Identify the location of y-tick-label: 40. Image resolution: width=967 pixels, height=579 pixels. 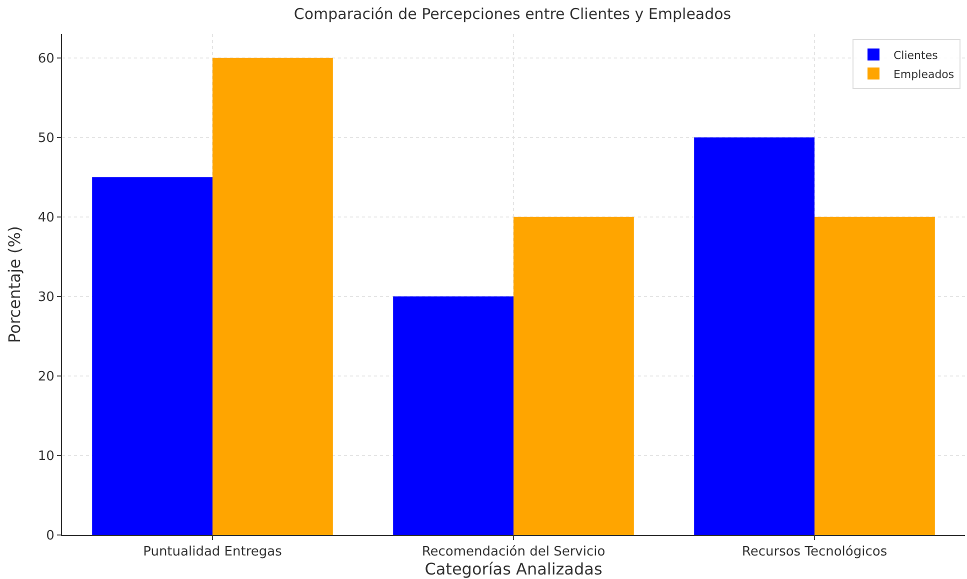
(46, 218).